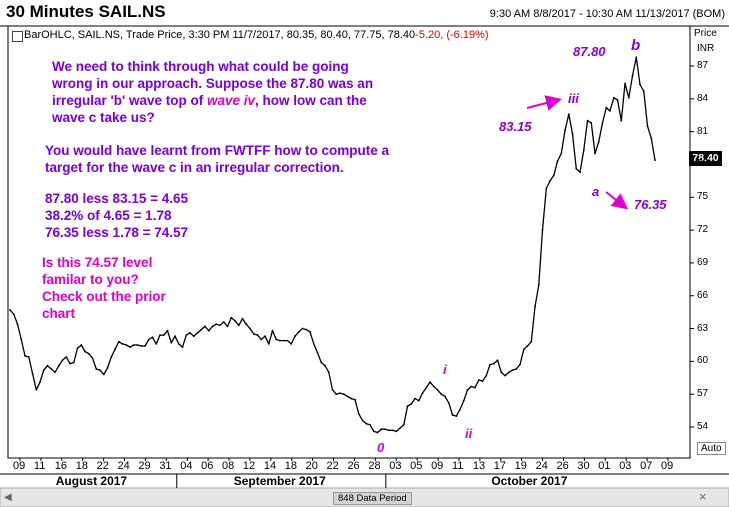 The width and height of the screenshot is (729, 507). What do you see at coordinates (596, 191) in the screenshot?
I see `wave-a-label: a` at bounding box center [596, 191].